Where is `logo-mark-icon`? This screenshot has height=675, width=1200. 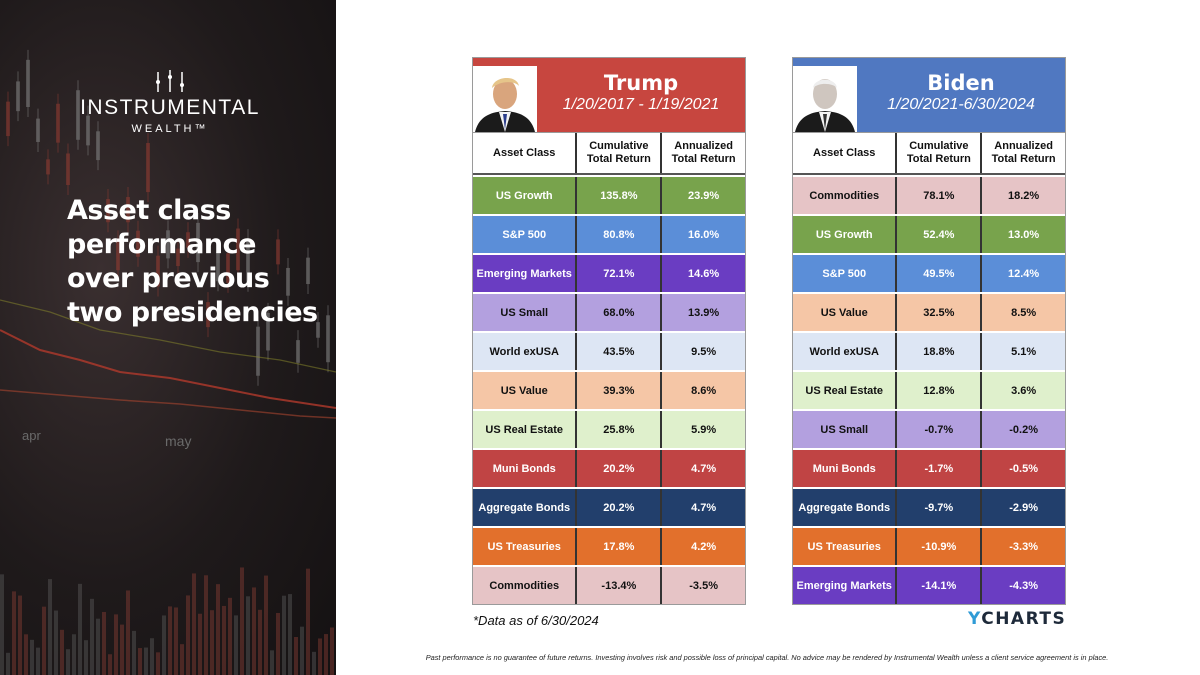
logo-mark-icon is located at coordinates (170, 81).